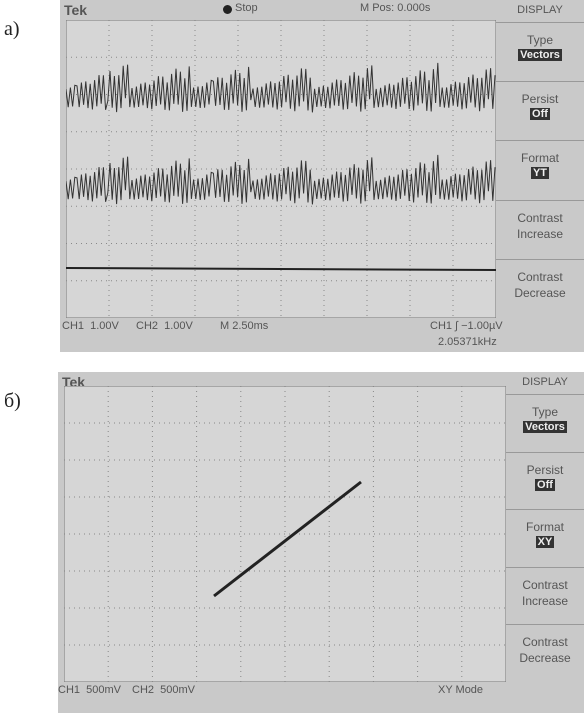  I want to click on menu-item: Format YT, so click(540, 170).